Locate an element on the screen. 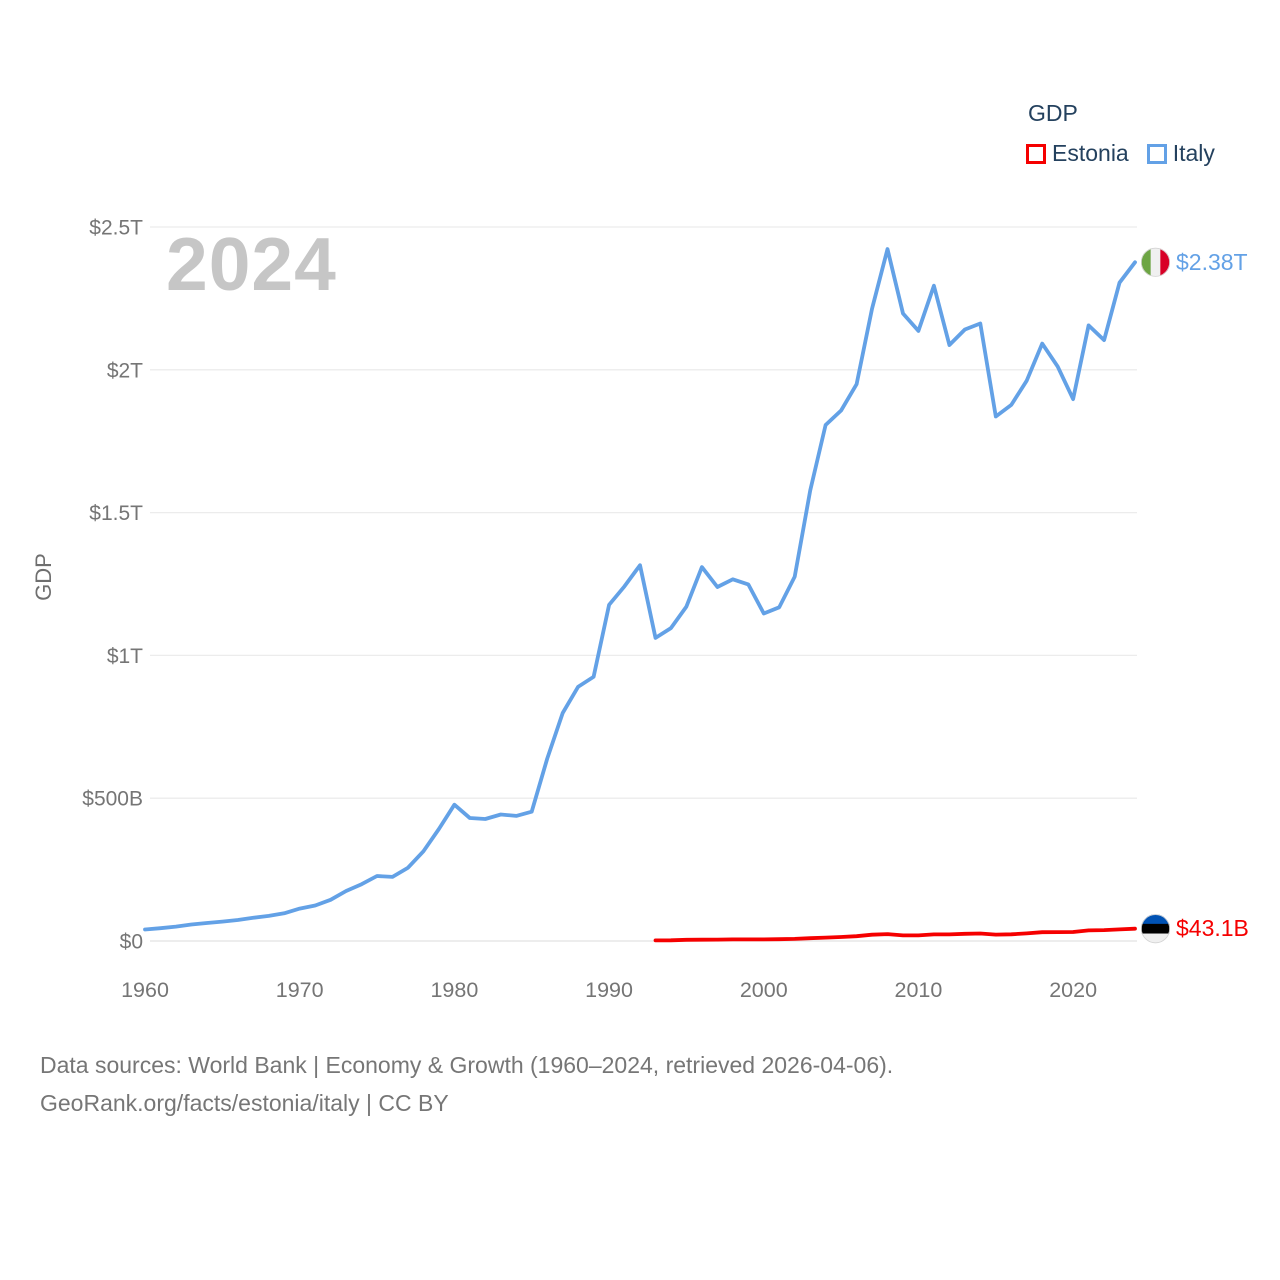 This screenshot has width=1280, height=1280. x-tick-label: 1980 is located at coordinates (454, 990).